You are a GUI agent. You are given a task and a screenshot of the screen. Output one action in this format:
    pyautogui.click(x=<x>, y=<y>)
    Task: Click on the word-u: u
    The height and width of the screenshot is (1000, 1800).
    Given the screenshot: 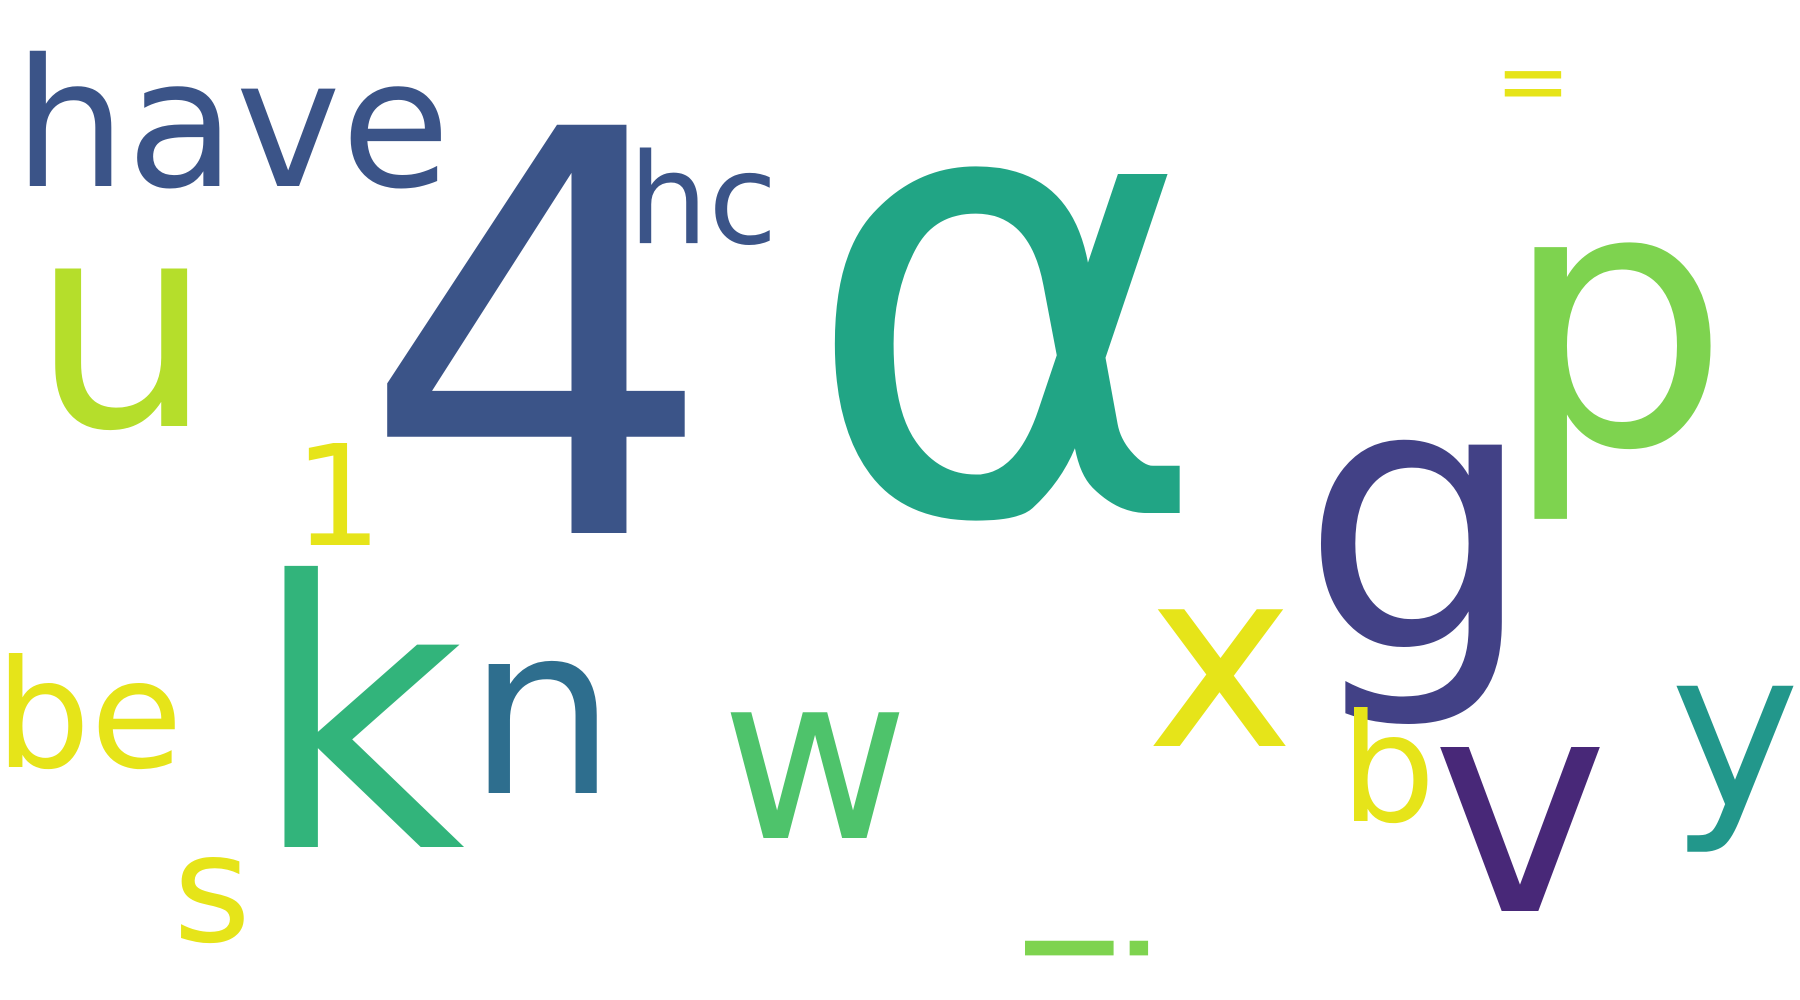 What is the action you would take?
    pyautogui.click(x=122, y=326)
    